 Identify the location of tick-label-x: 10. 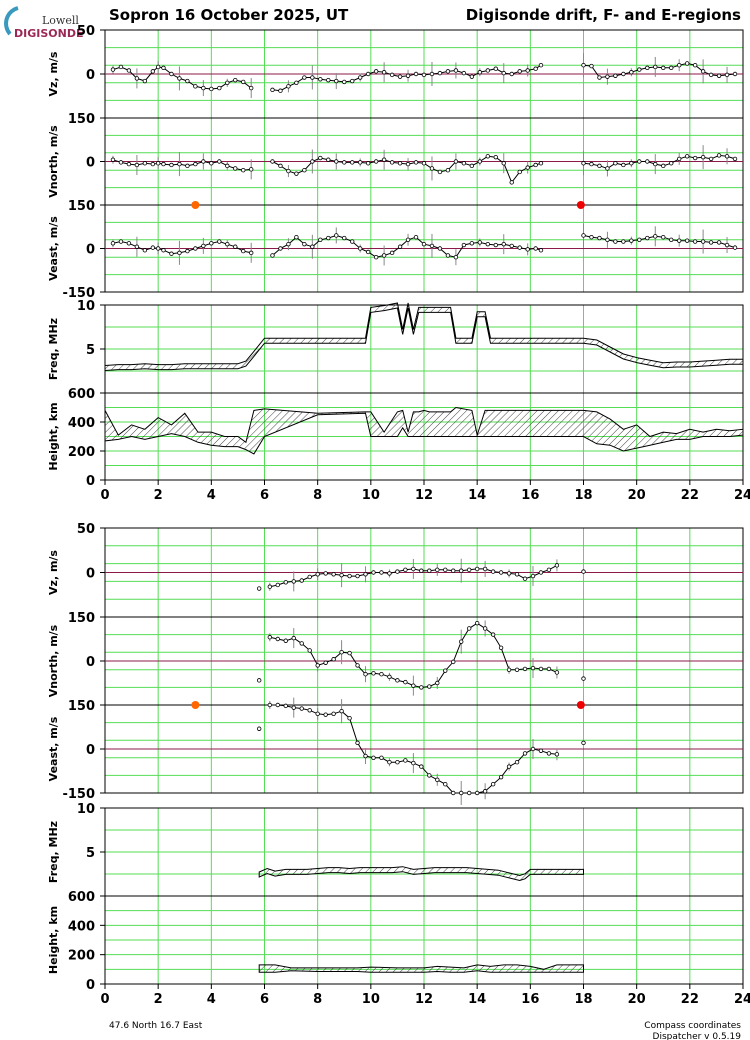
(371, 999).